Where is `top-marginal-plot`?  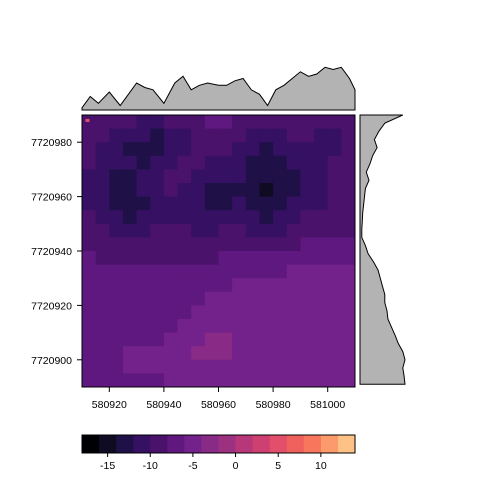
top-marginal-plot is located at coordinates (218, 88).